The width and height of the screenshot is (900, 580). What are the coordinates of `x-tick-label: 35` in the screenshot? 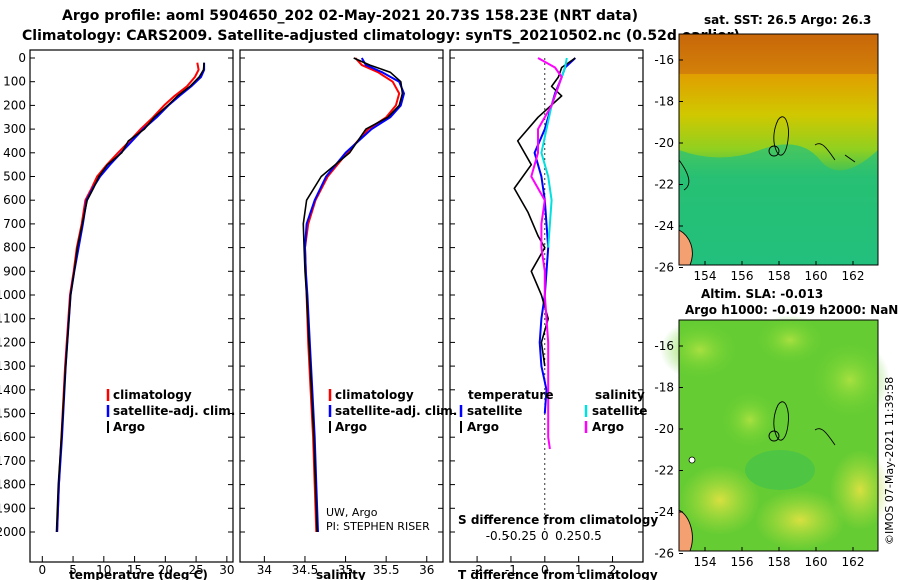 It's located at (345, 570).